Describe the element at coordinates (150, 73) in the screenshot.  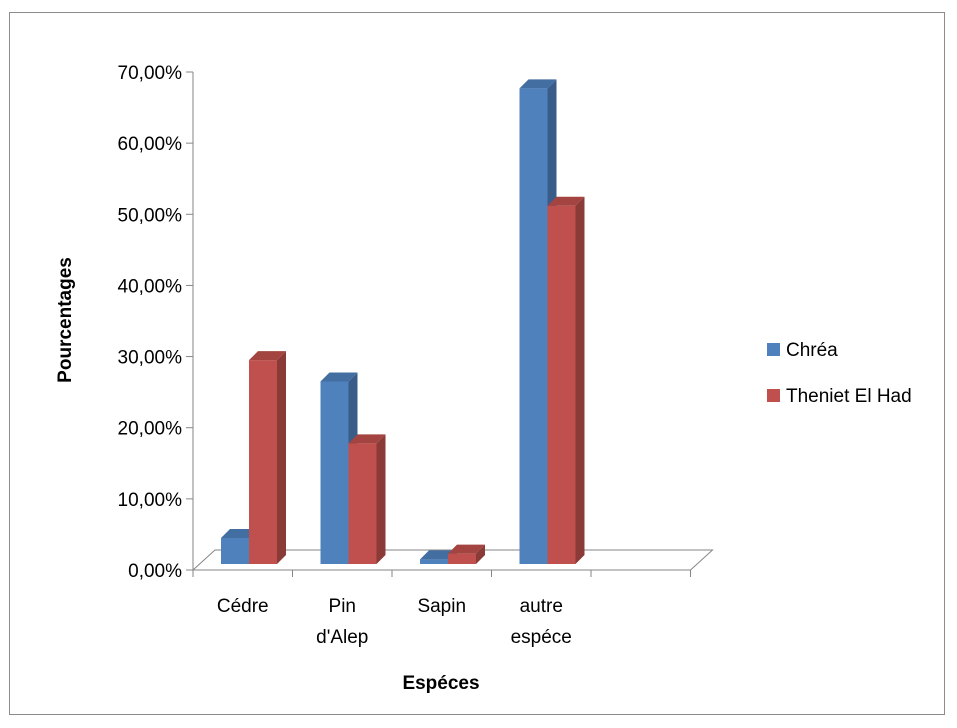
I see `y-tick-label: 70,00%` at that location.